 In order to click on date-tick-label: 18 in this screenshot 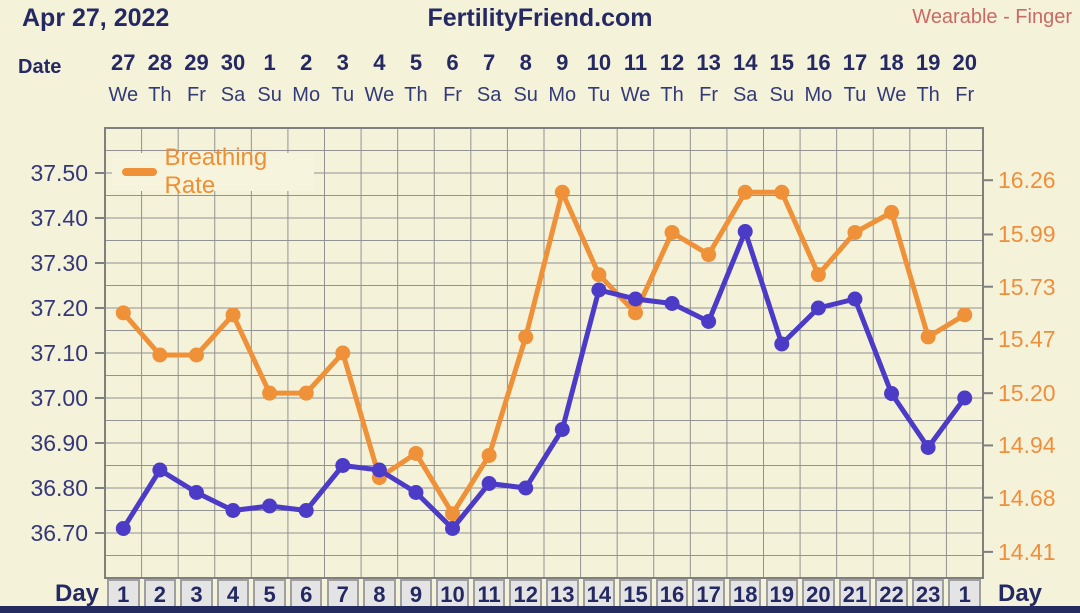, I will do `click(891, 62)`.